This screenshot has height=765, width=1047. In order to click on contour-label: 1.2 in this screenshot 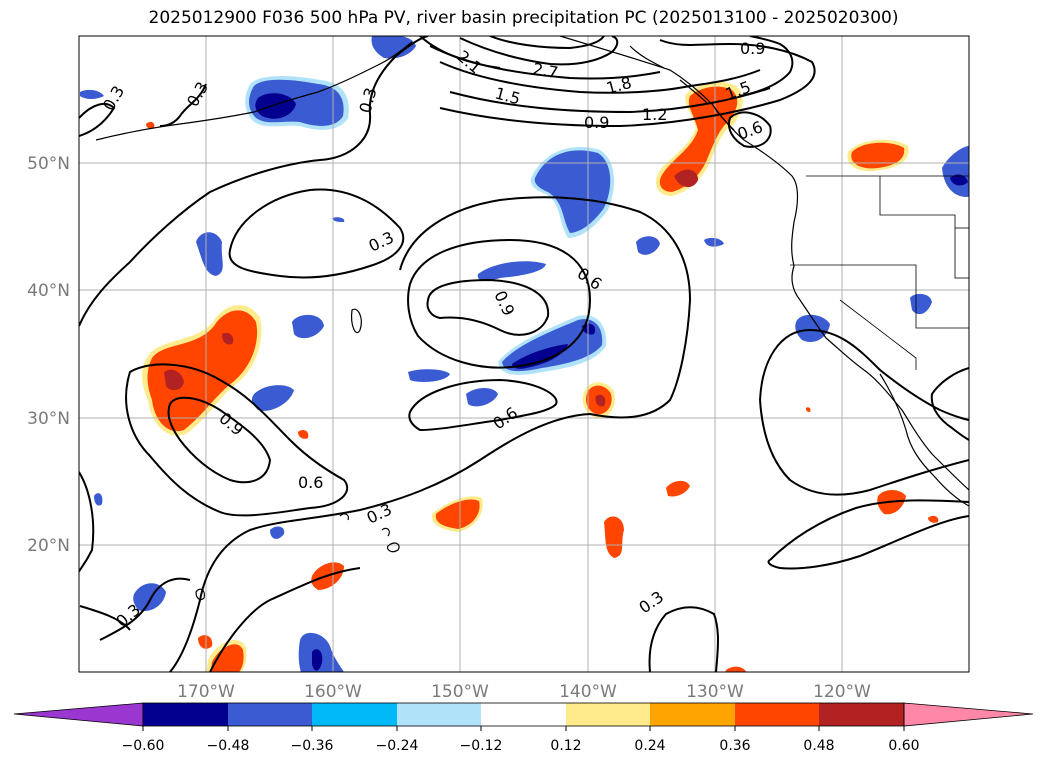, I will do `click(654, 114)`.